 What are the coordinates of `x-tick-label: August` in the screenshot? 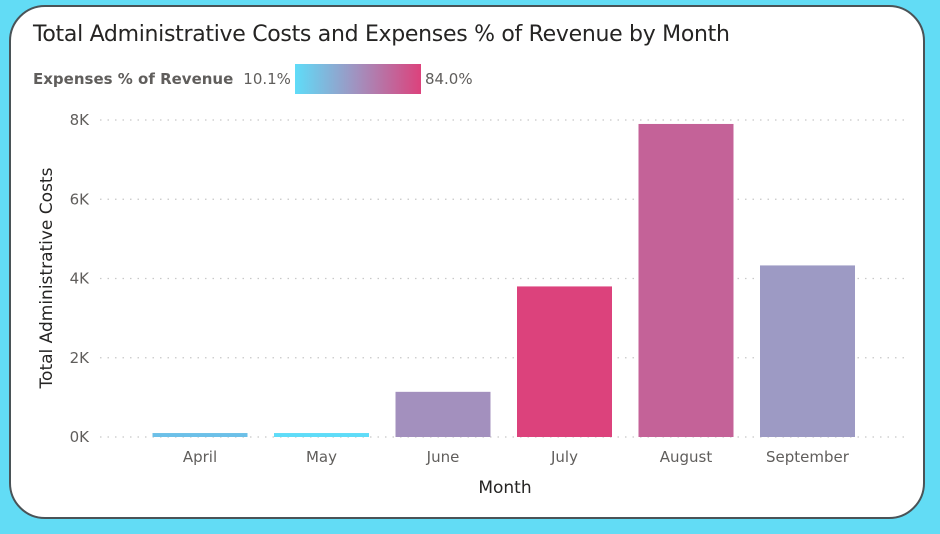 It's located at (686, 457).